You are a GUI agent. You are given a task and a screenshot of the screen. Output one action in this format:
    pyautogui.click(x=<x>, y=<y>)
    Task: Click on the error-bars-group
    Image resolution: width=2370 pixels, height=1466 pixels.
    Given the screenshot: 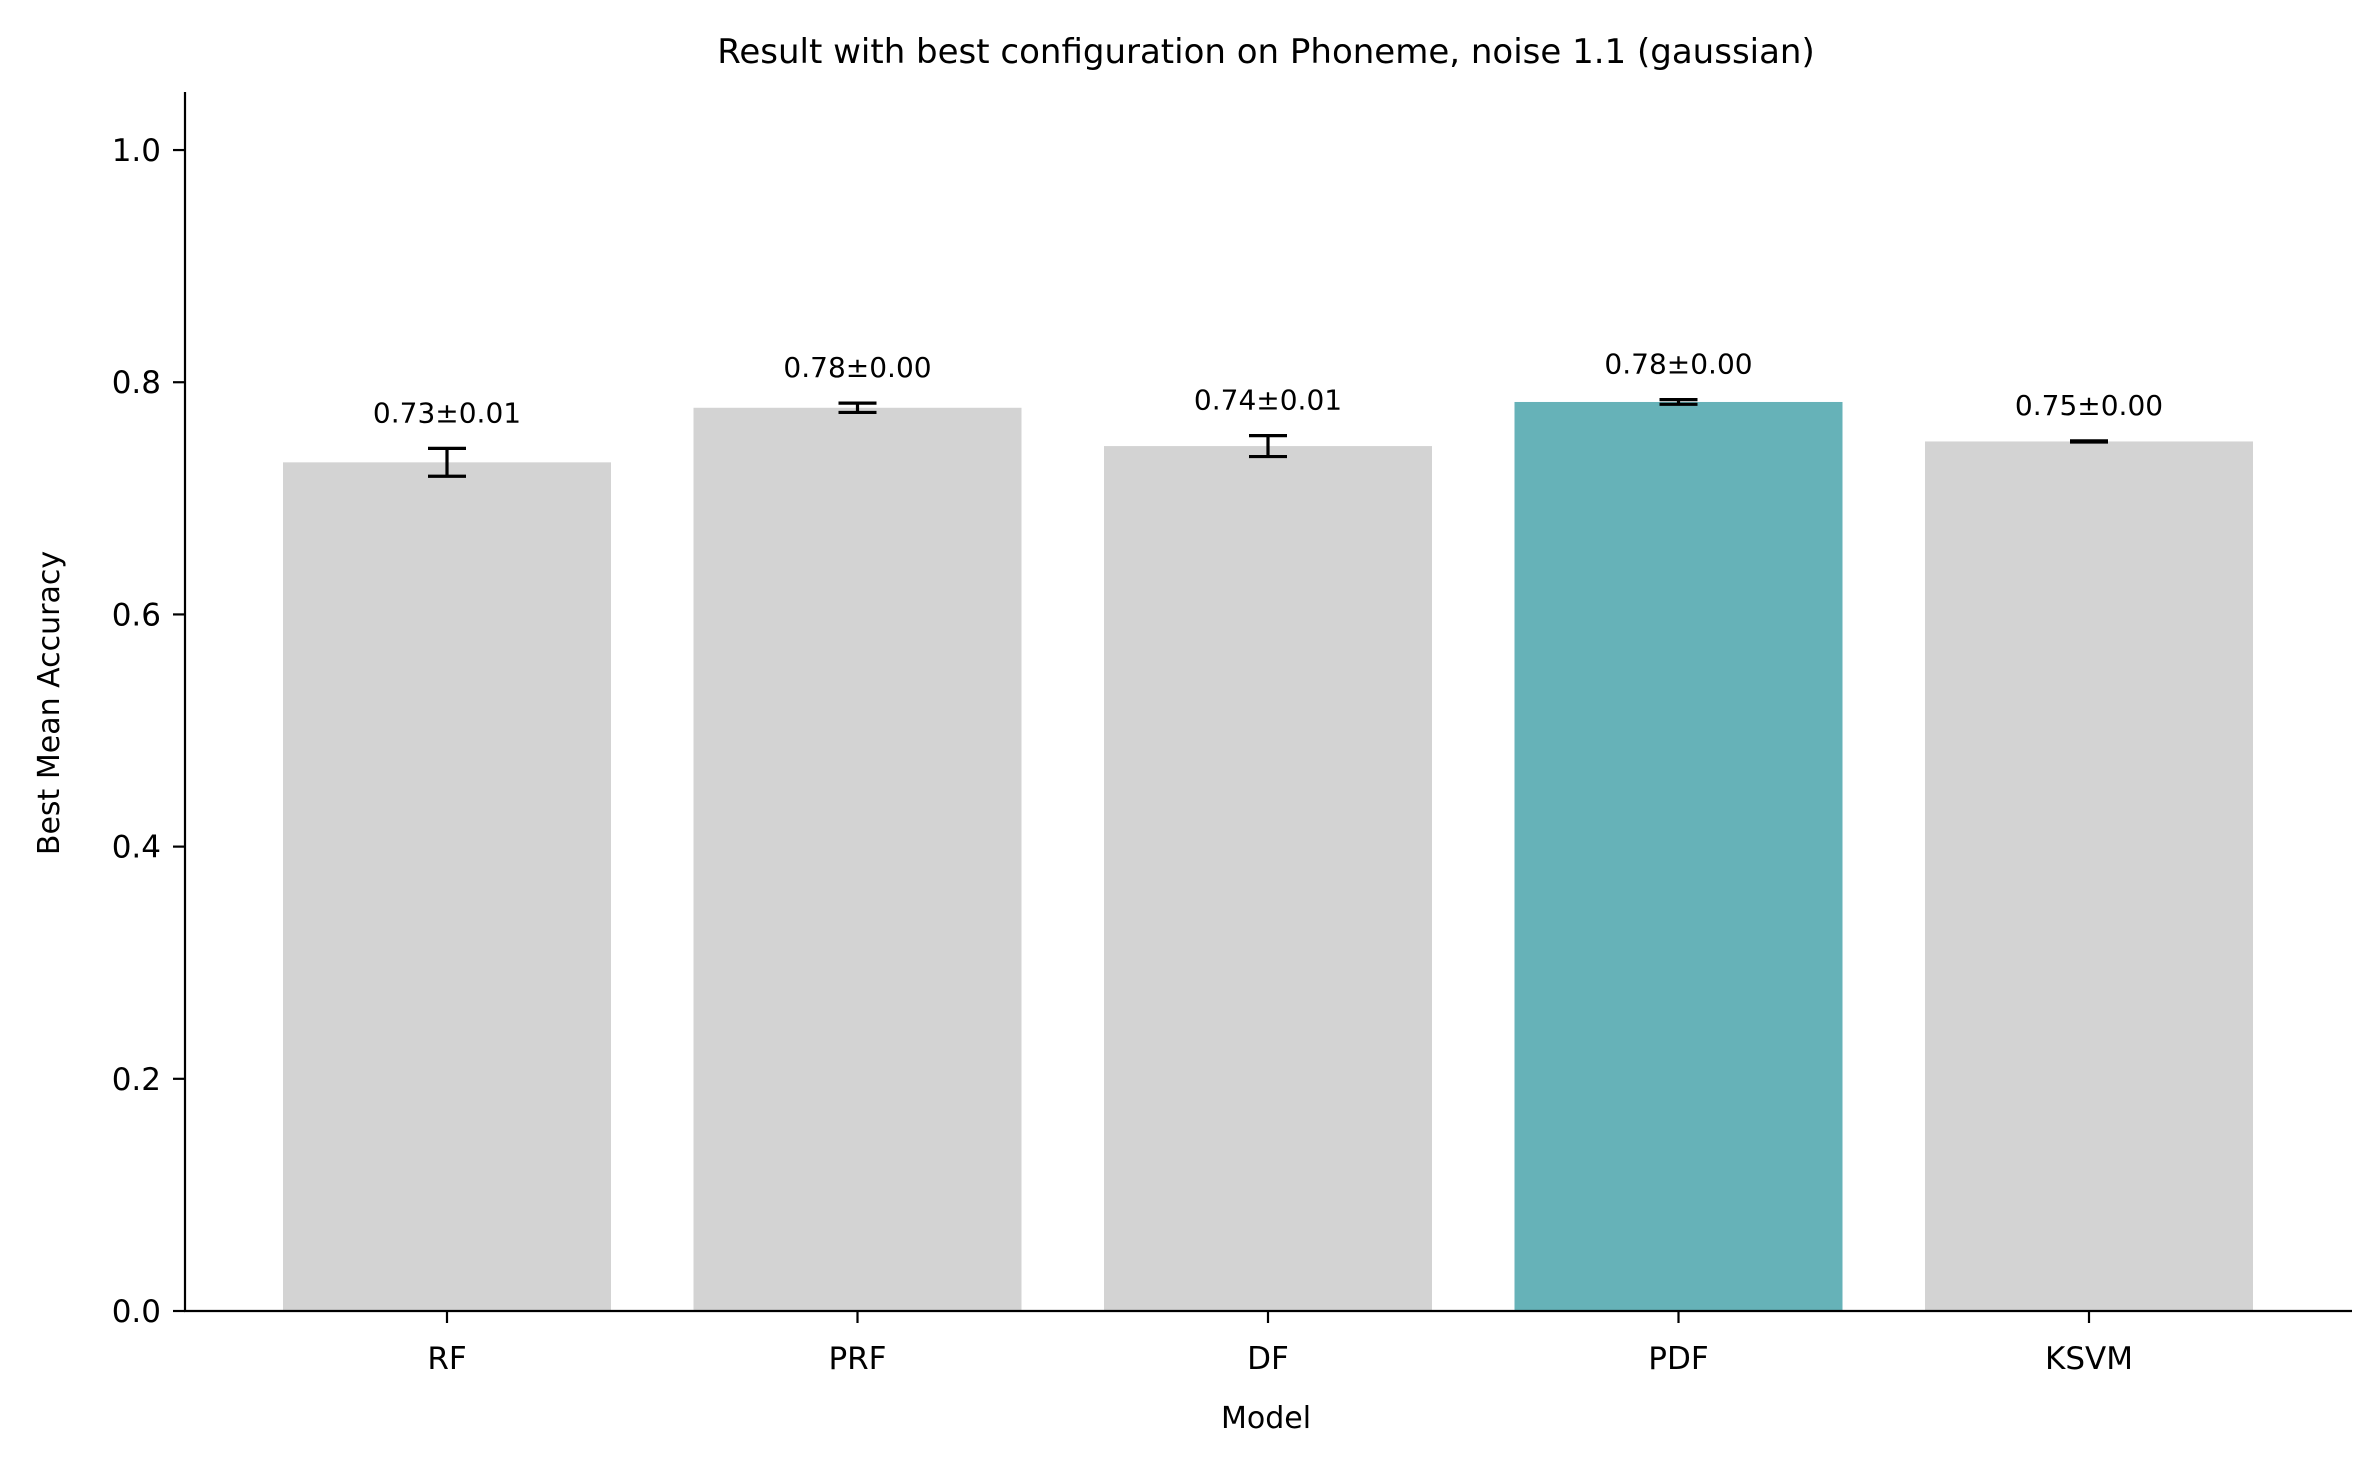 What is the action you would take?
    pyautogui.click(x=1268, y=438)
    